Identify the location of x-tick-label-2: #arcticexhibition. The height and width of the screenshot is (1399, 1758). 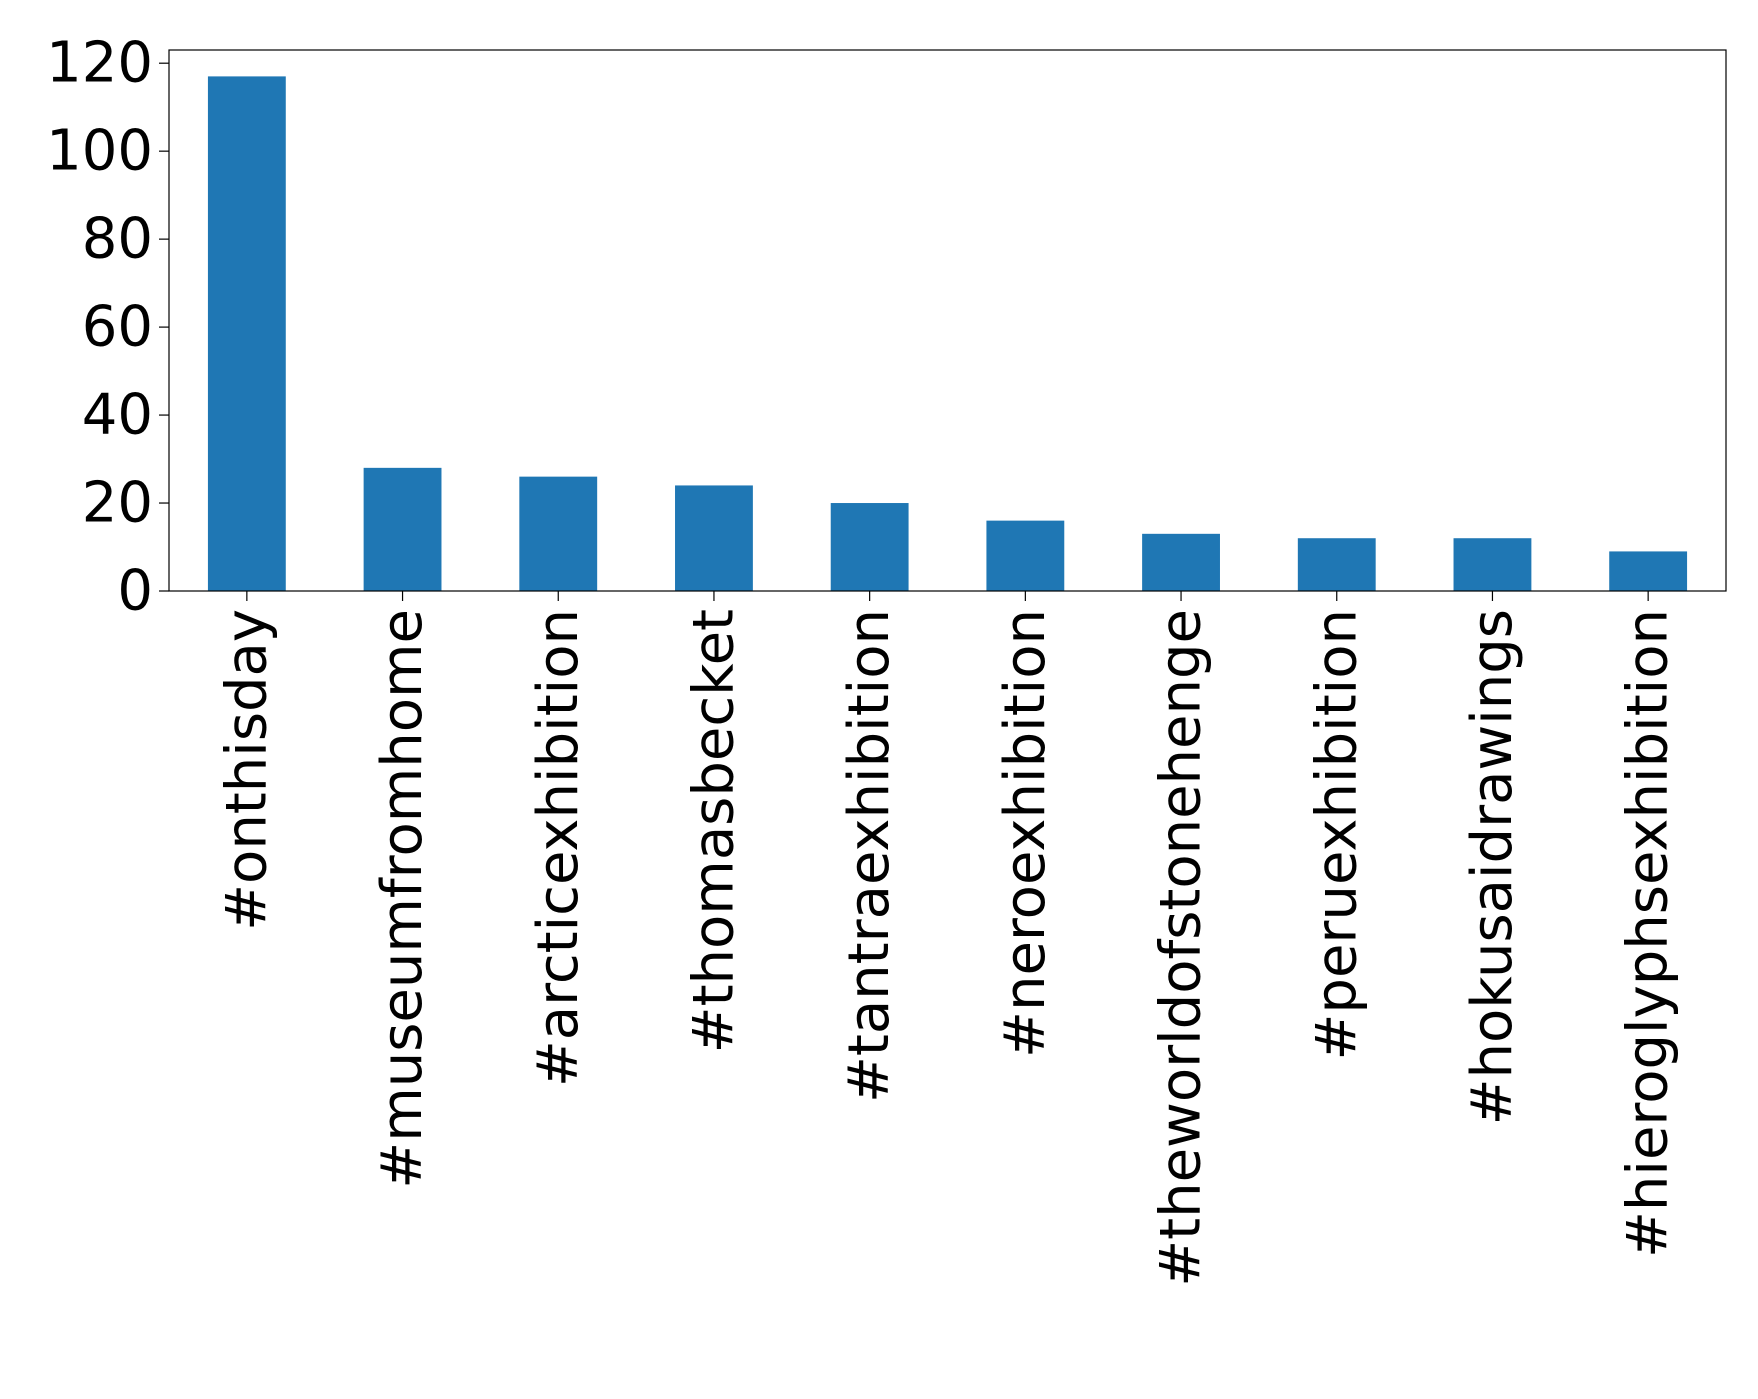
(558, 848).